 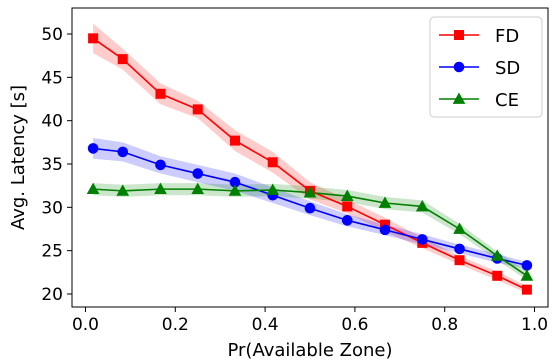 What do you see at coordinates (459, 67) in the screenshot?
I see `legend-sd-marker` at bounding box center [459, 67].